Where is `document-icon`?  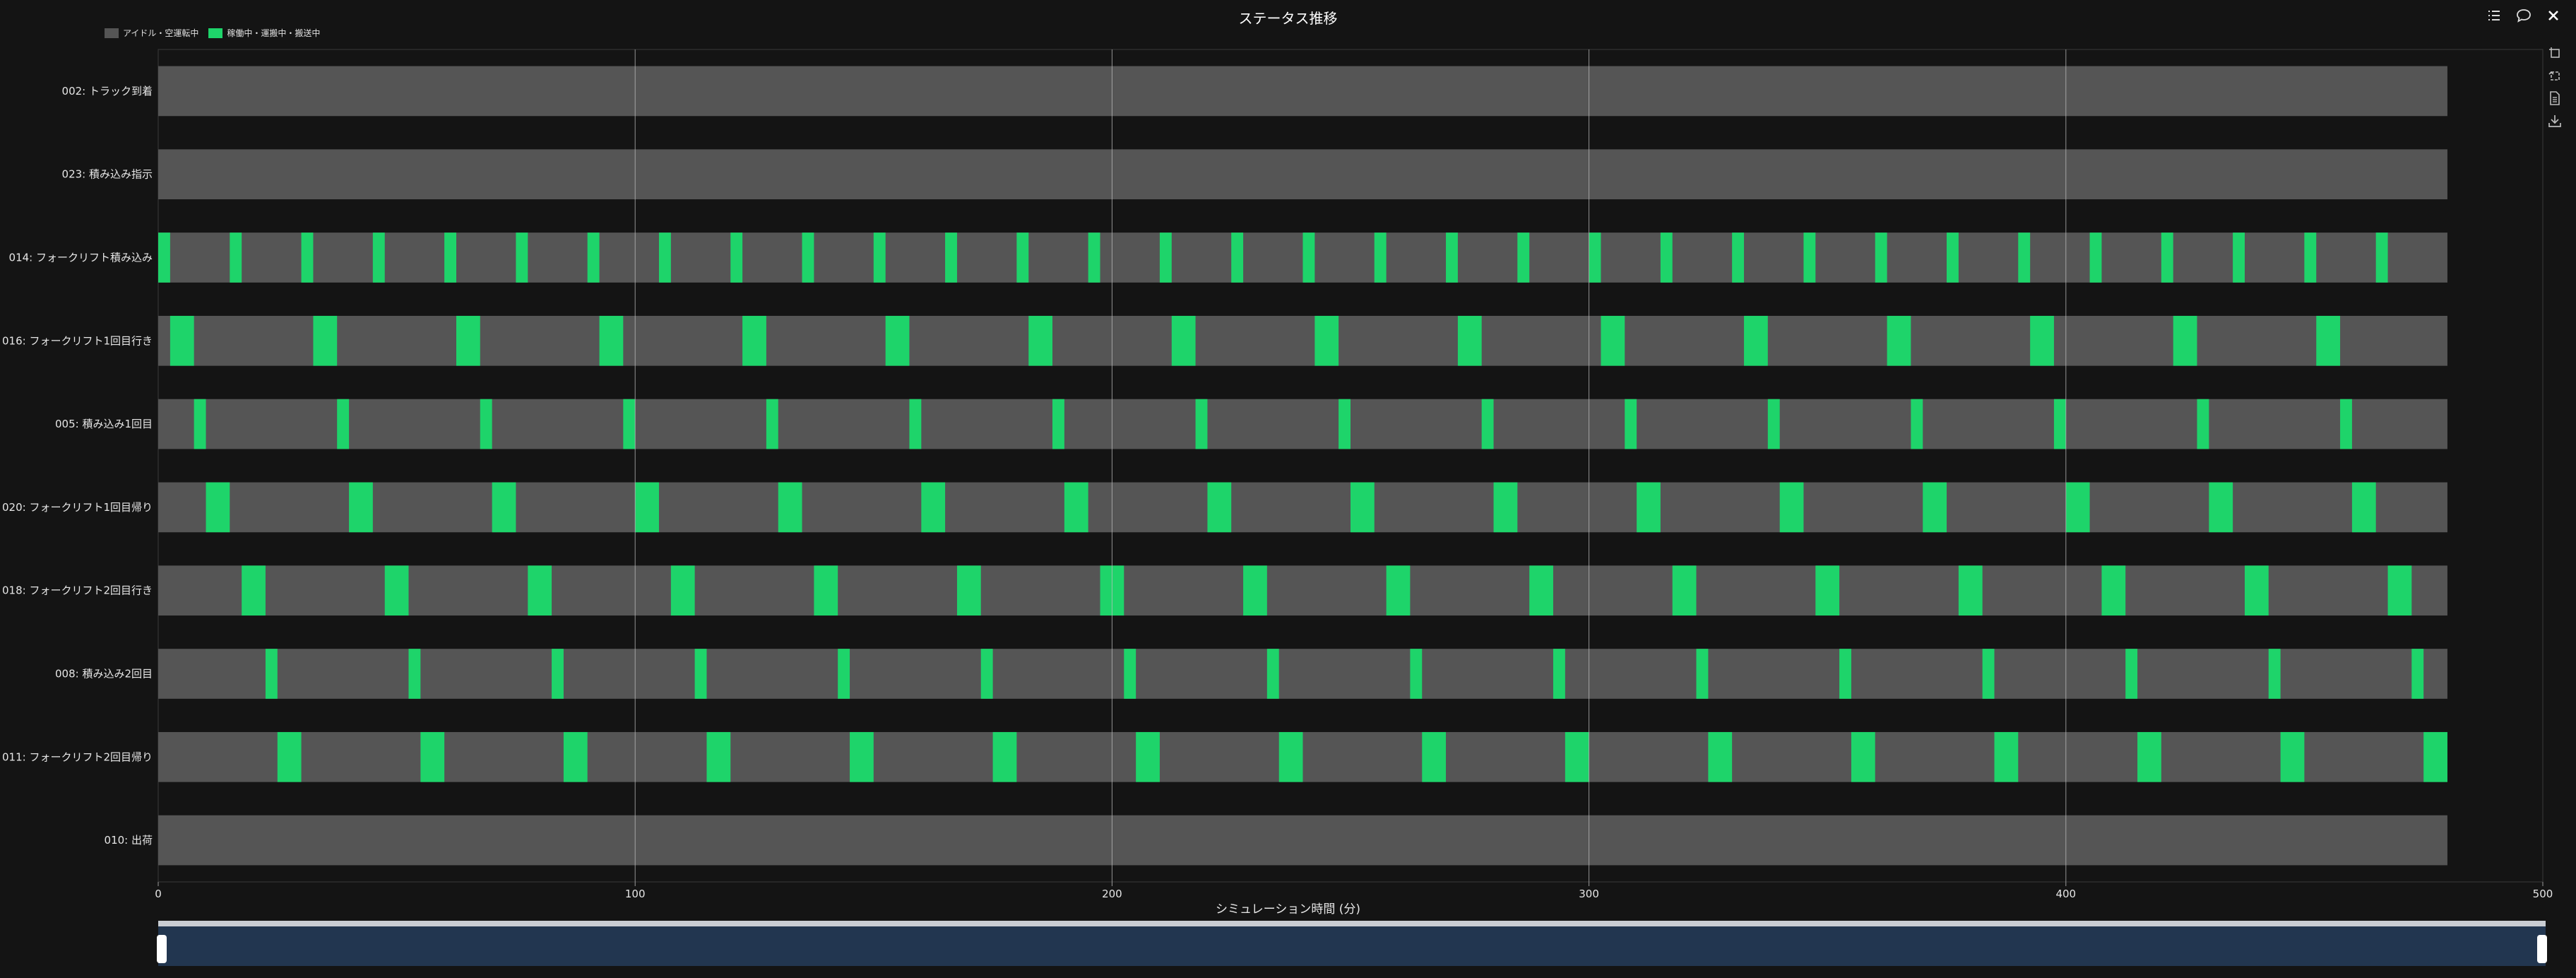
document-icon is located at coordinates (2555, 98).